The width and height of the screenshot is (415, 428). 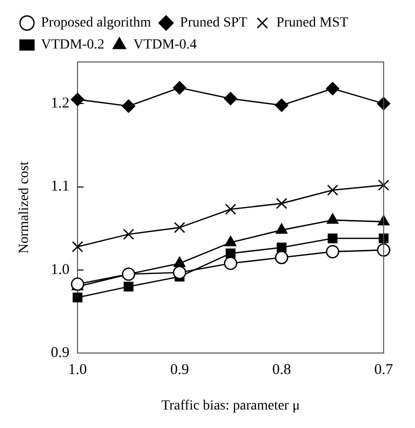 What do you see at coordinates (281, 370) in the screenshot?
I see `x-tick-label: 0.8` at bounding box center [281, 370].